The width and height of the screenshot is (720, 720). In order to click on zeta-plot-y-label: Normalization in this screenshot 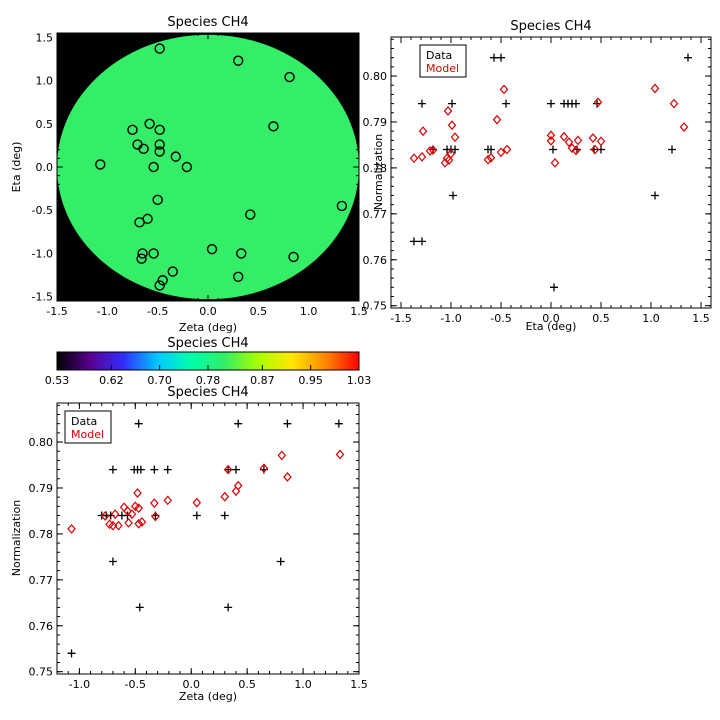, I will do `click(16, 538)`.